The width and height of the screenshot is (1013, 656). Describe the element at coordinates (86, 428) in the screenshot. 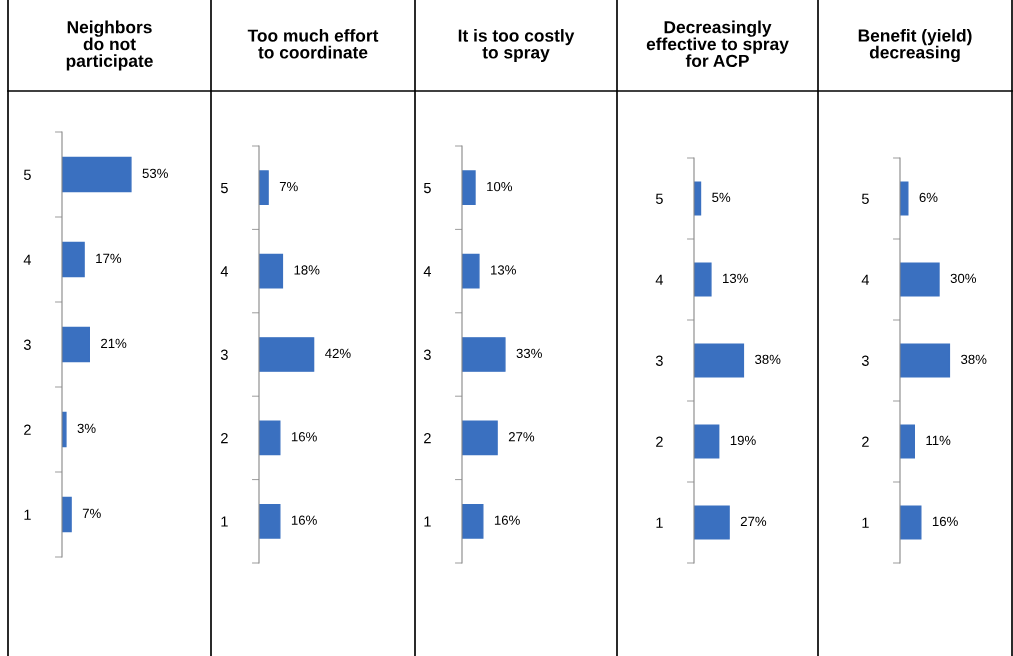

I see `data-label: 3%` at that location.